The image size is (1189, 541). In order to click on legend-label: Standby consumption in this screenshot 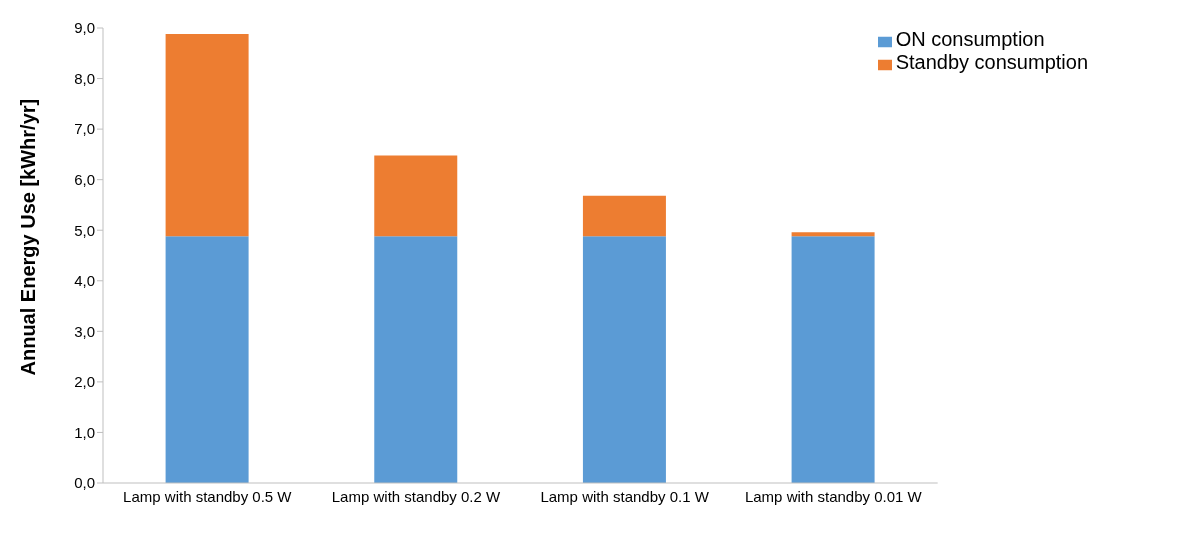, I will do `click(991, 62)`.